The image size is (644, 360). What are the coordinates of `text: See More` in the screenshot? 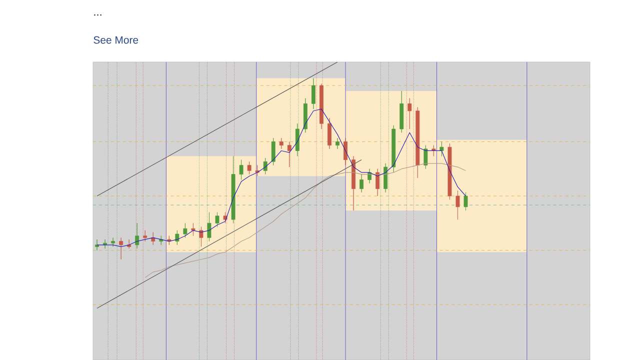 It's located at (116, 40).